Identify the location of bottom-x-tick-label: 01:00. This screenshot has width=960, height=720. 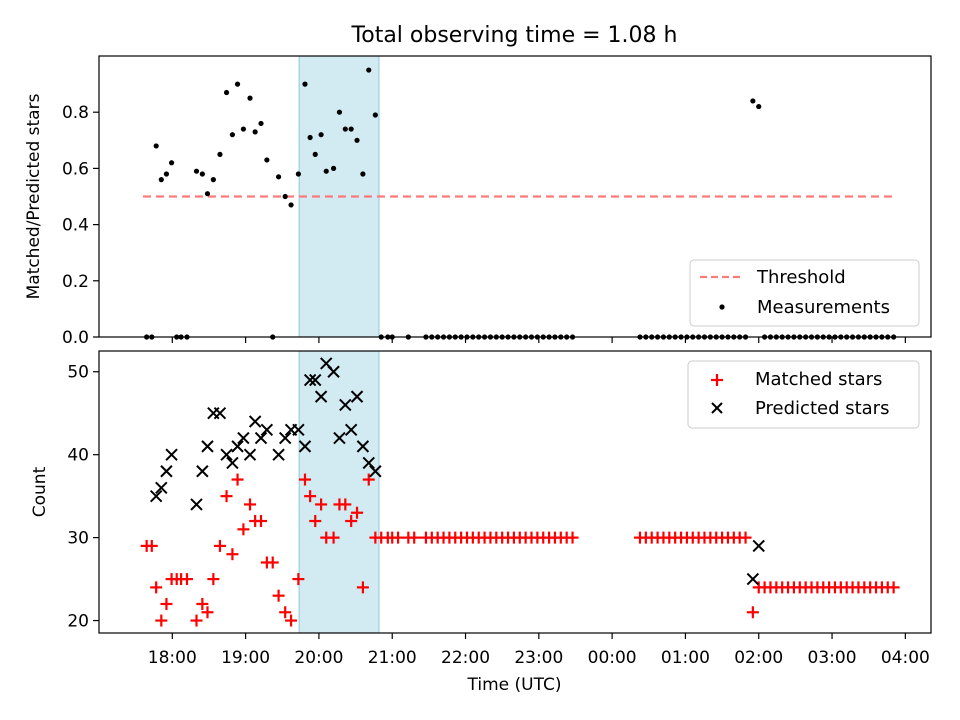
(685, 658).